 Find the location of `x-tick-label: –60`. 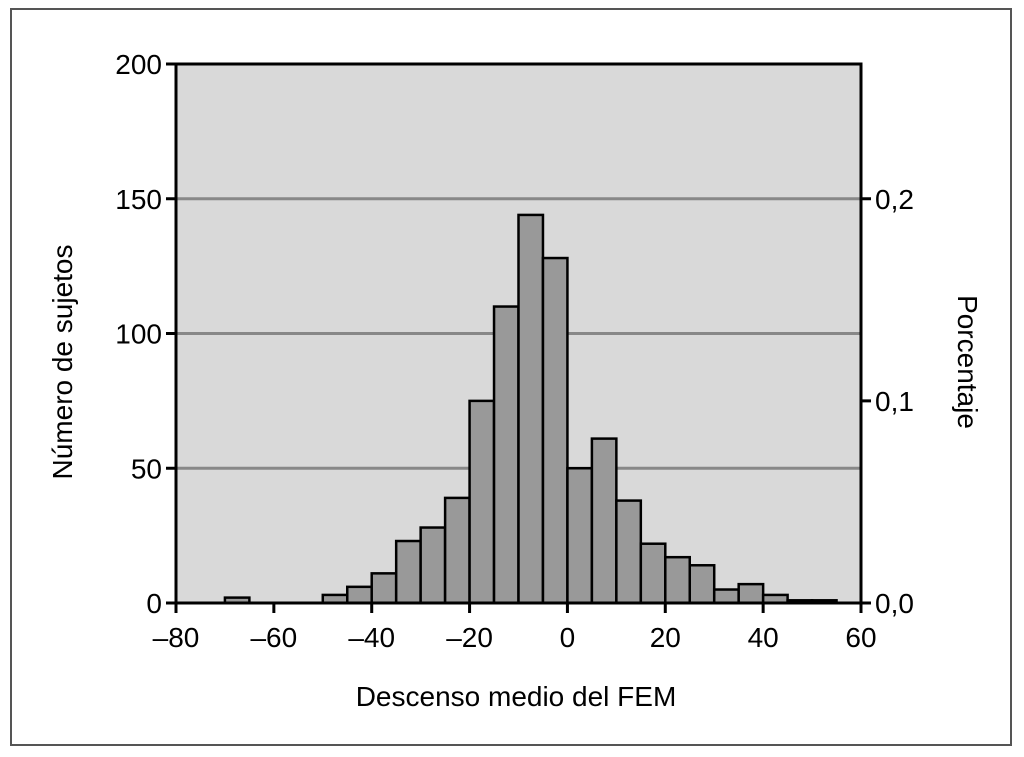

x-tick-label: –60 is located at coordinates (273, 637).